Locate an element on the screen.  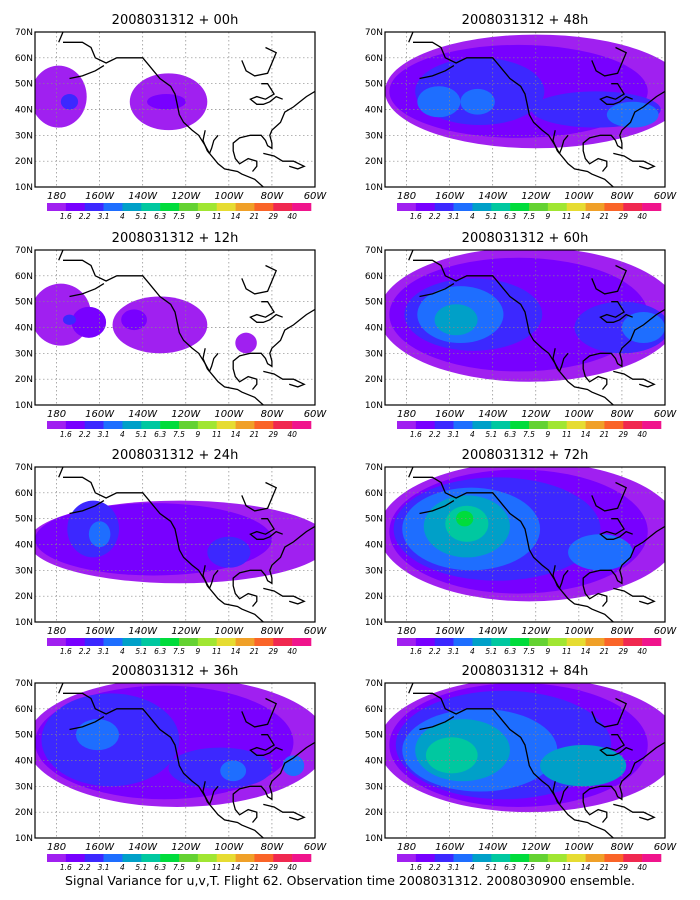
colorbar-level-label: 40 is located at coordinates (642, 867).